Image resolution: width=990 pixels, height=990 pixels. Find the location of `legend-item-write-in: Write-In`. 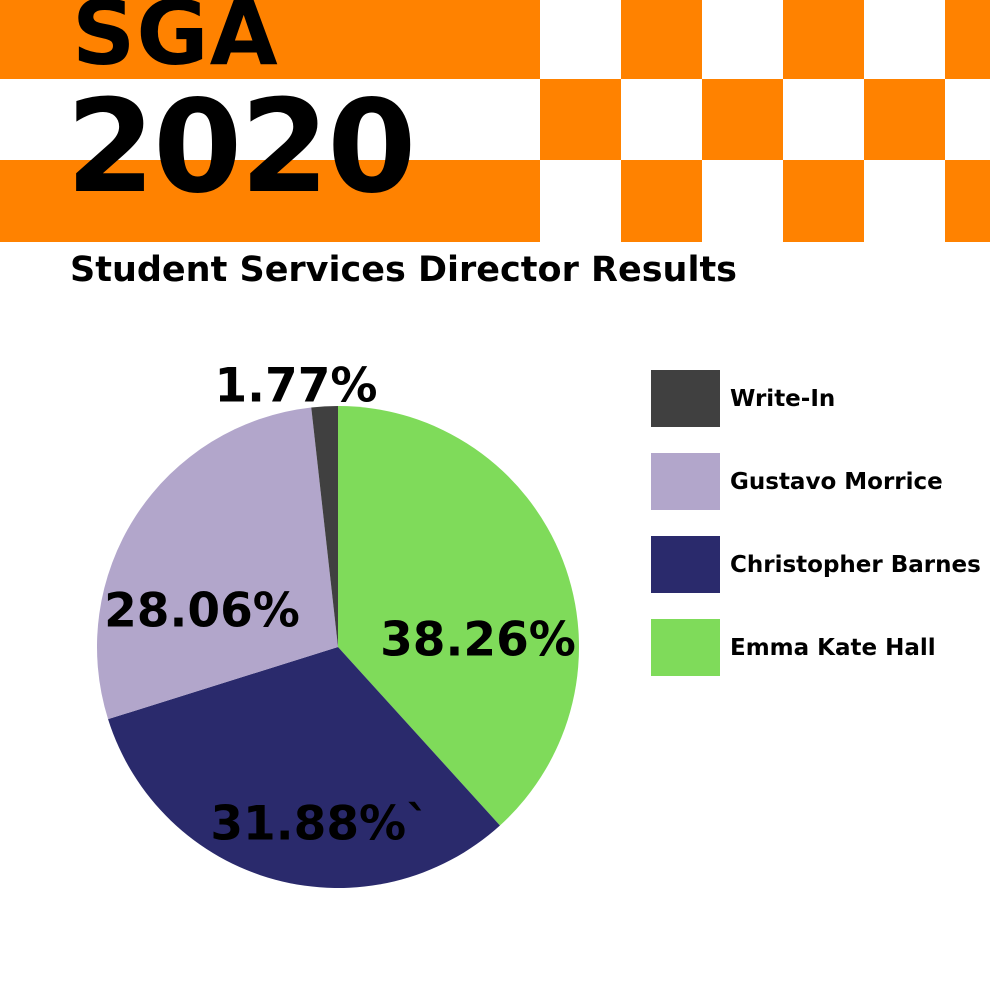

legend-item-write-in: Write-In is located at coordinates (816, 398).